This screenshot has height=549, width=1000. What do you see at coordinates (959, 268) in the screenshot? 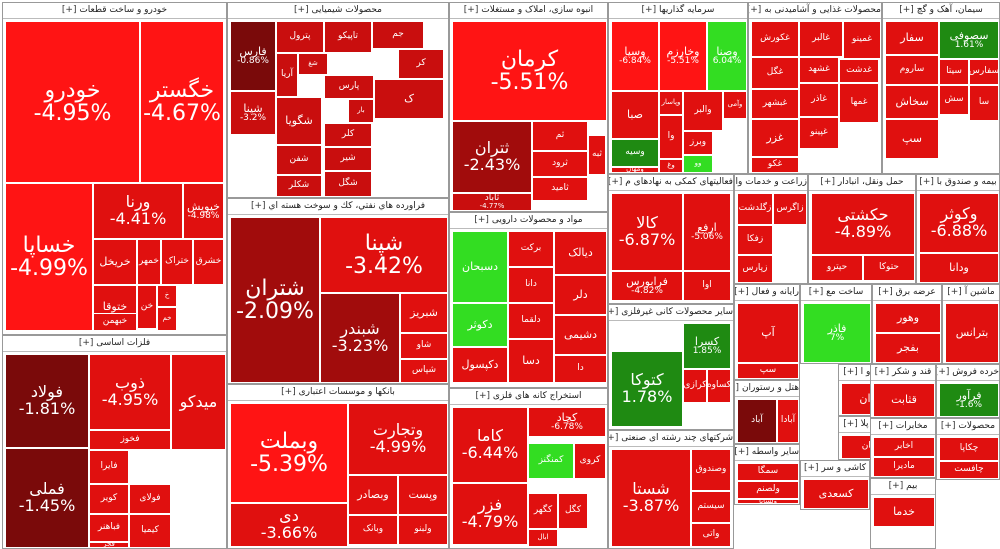
I see `stock-tile: ودانا` at bounding box center [959, 268].